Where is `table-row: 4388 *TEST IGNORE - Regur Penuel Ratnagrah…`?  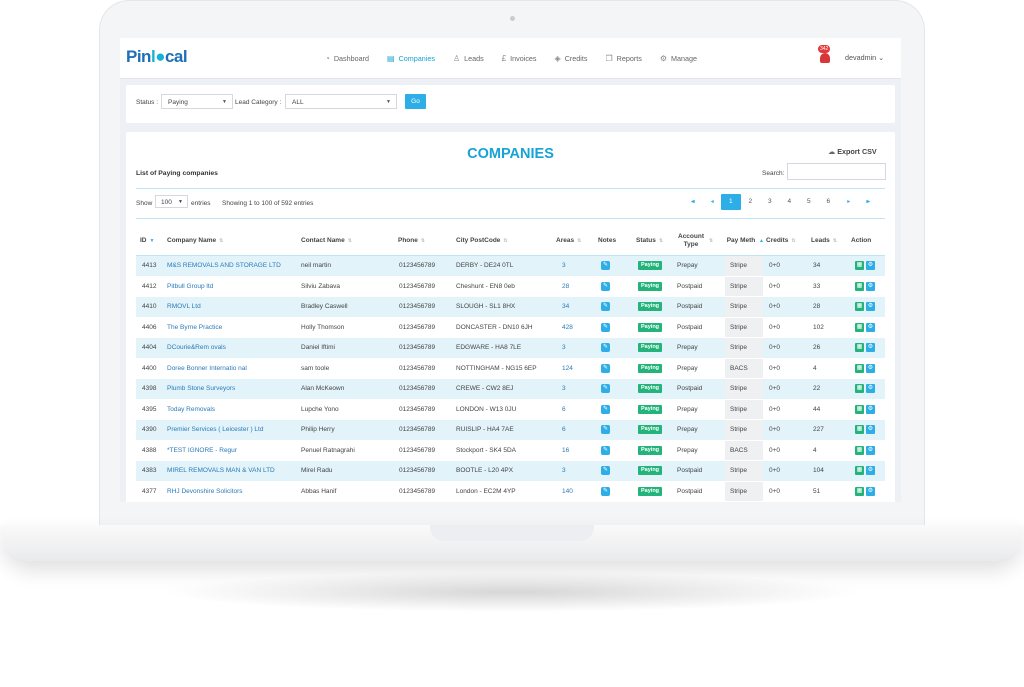
table-row: 4388 *TEST IGNORE - Regur Penuel Ratnagrah… is located at coordinates (510, 450).